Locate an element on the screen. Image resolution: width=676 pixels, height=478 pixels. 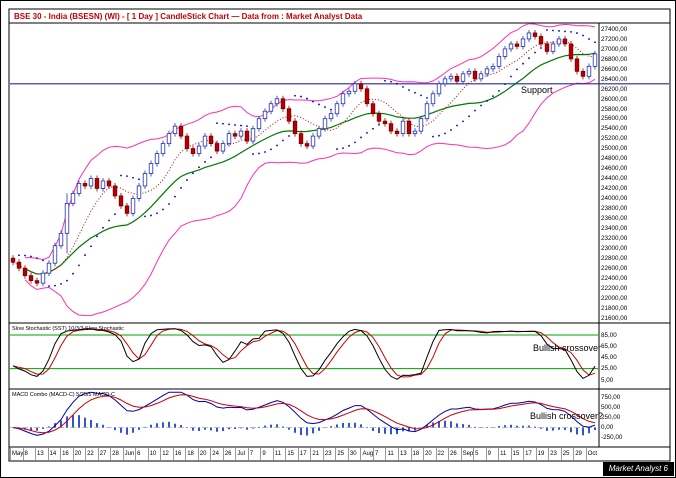
stochastic-crossover-annotation: Bullish crossover is located at coordinates (567, 348).